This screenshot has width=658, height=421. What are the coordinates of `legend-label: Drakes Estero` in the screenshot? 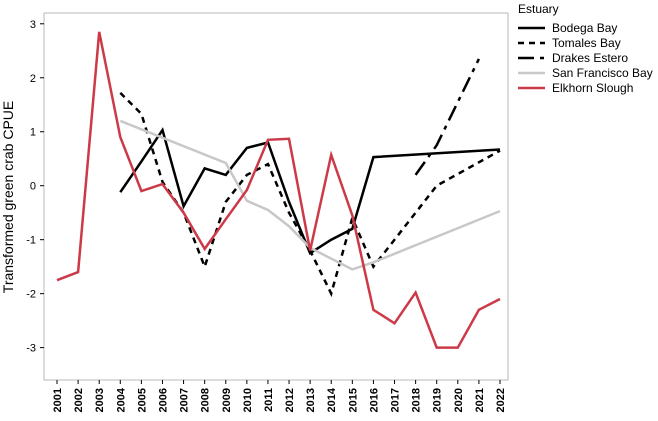 It's located at (590, 58).